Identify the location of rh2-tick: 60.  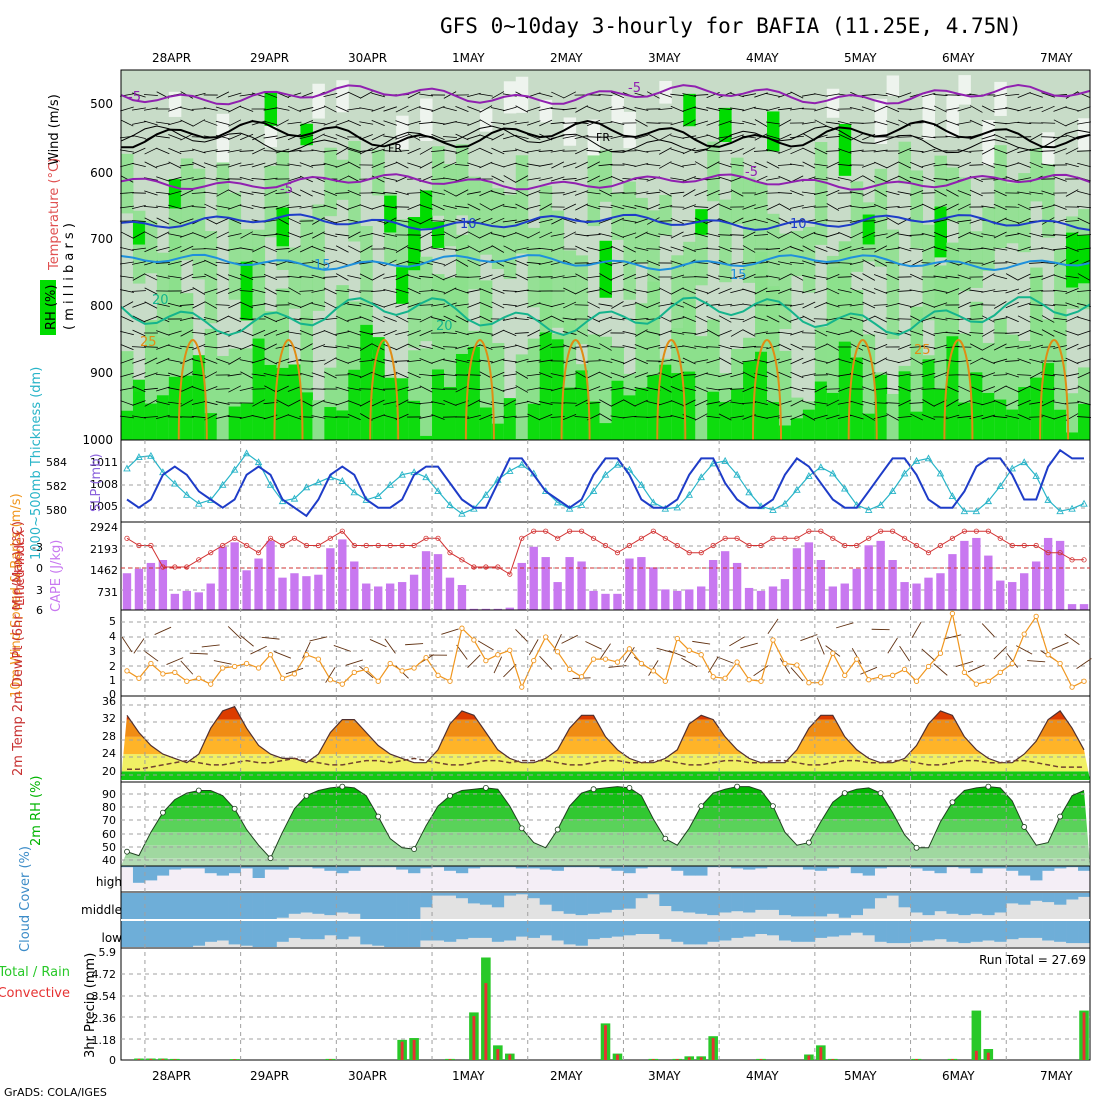
(109, 834).